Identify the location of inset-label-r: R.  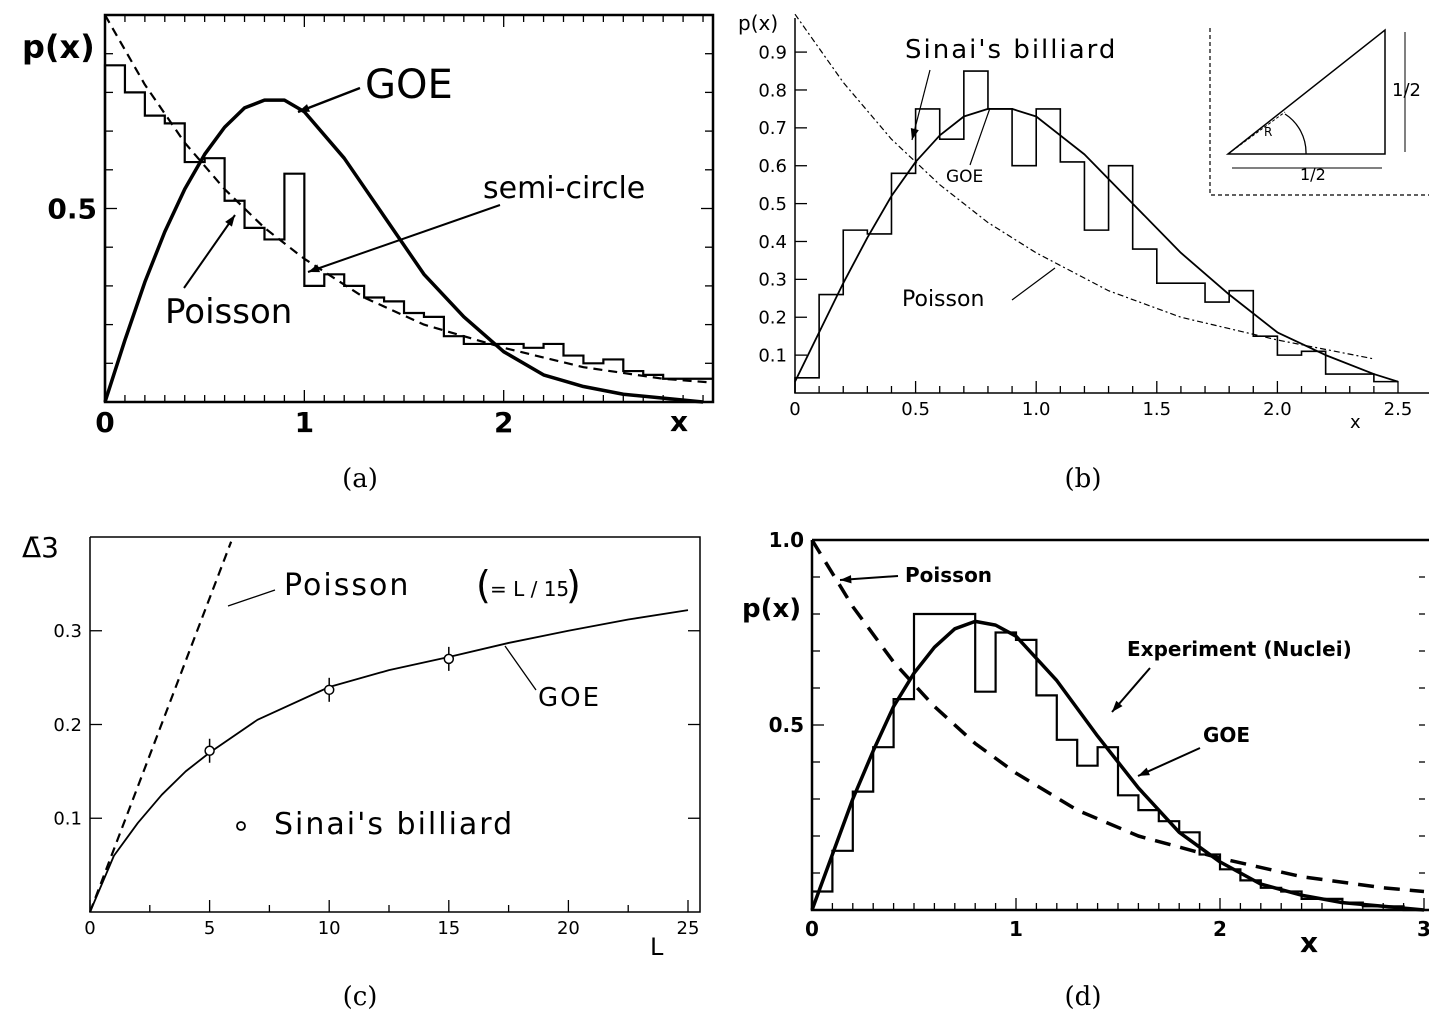
(1268, 132).